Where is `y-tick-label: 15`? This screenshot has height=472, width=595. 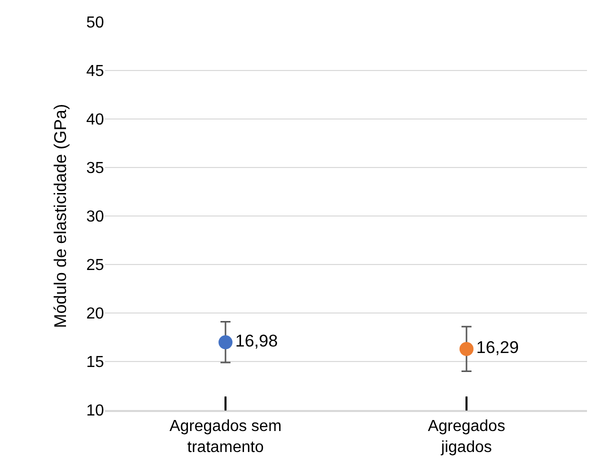 y-tick-label: 15 is located at coordinates (95, 363).